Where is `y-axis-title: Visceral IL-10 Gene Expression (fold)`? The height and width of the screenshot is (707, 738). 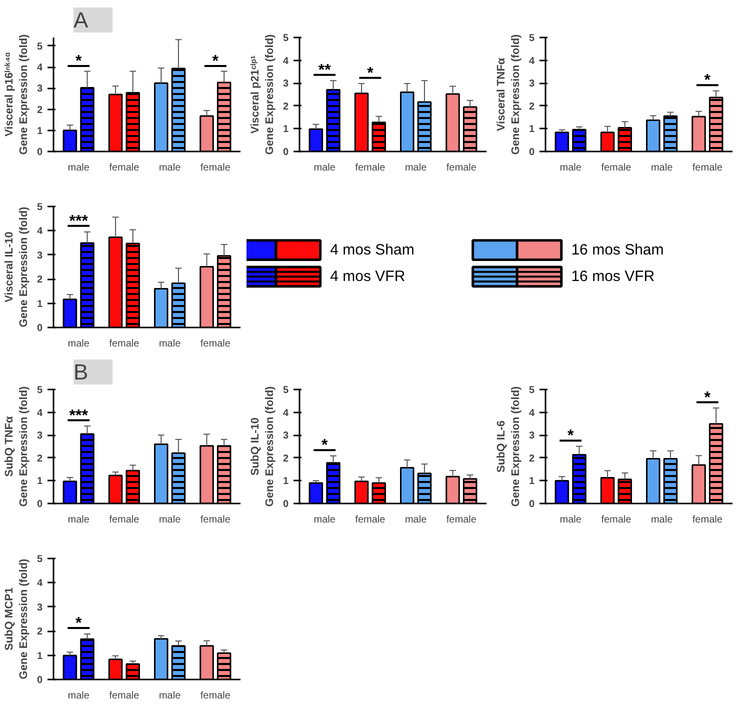
y-axis-title: Visceral IL-10 Gene Expression (fold) is located at coordinates (17, 267).